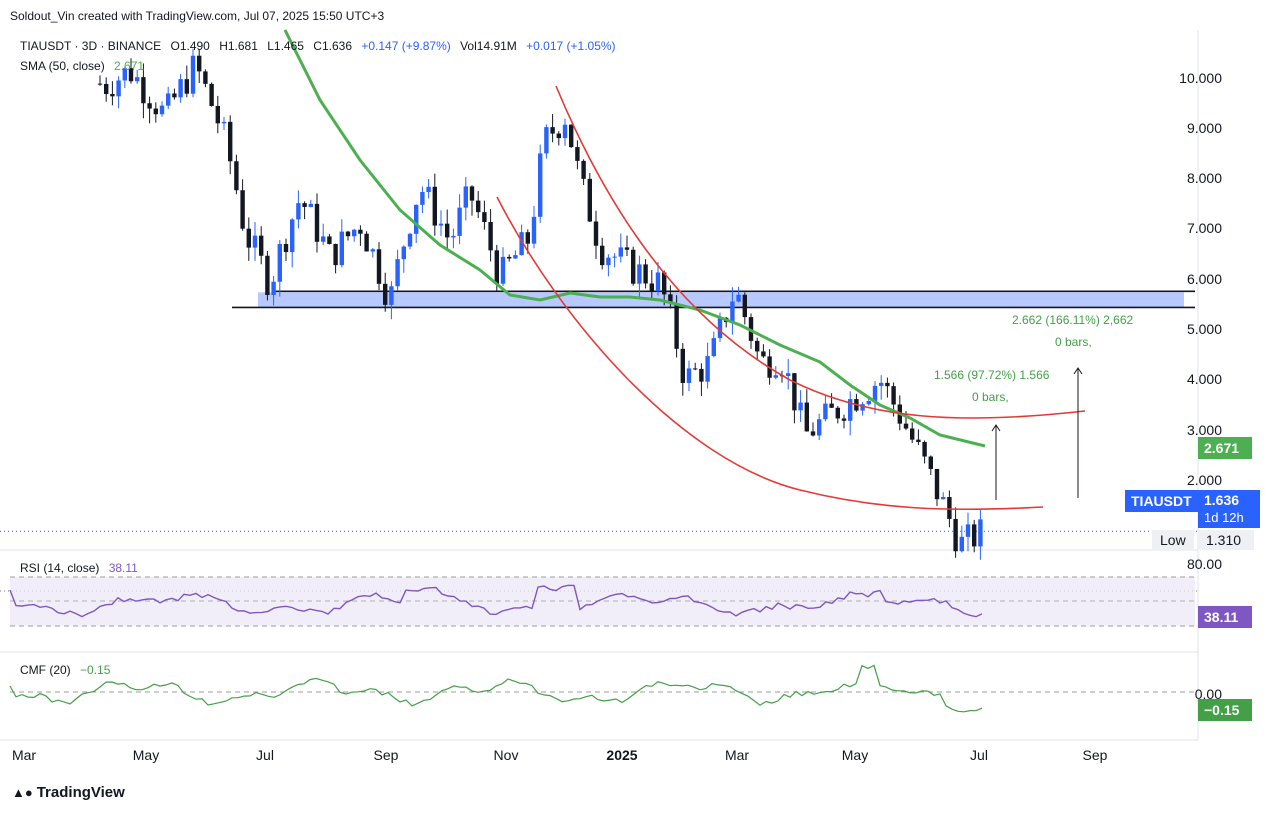 This screenshot has height=813, width=1275. Describe the element at coordinates (1229, 509) in the screenshot. I see `last-price-badge: 1.636 1d 12h` at that location.